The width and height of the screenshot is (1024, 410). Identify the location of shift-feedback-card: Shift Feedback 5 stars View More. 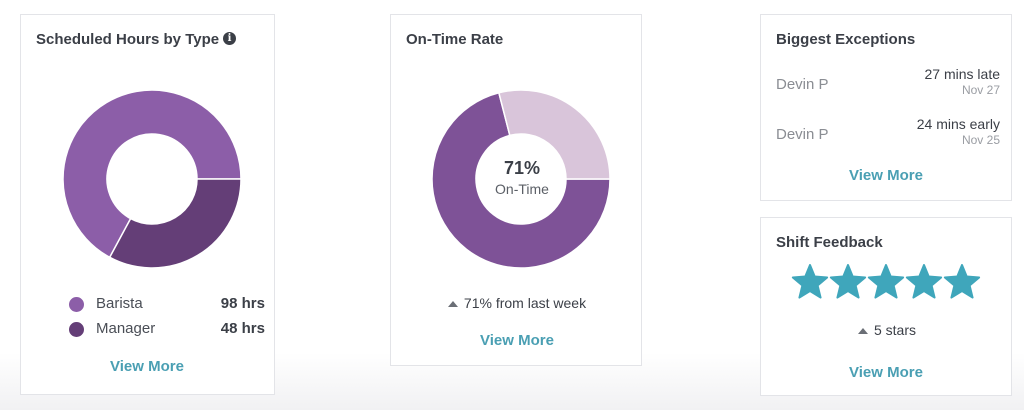
(886, 306).